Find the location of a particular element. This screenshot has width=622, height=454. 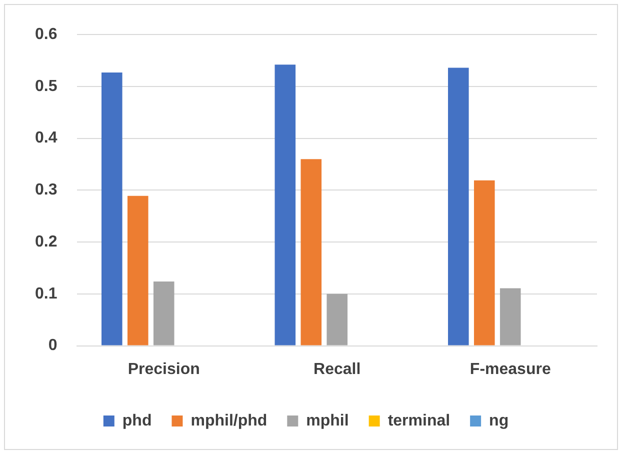

x-tick-label: Recall is located at coordinates (337, 369).